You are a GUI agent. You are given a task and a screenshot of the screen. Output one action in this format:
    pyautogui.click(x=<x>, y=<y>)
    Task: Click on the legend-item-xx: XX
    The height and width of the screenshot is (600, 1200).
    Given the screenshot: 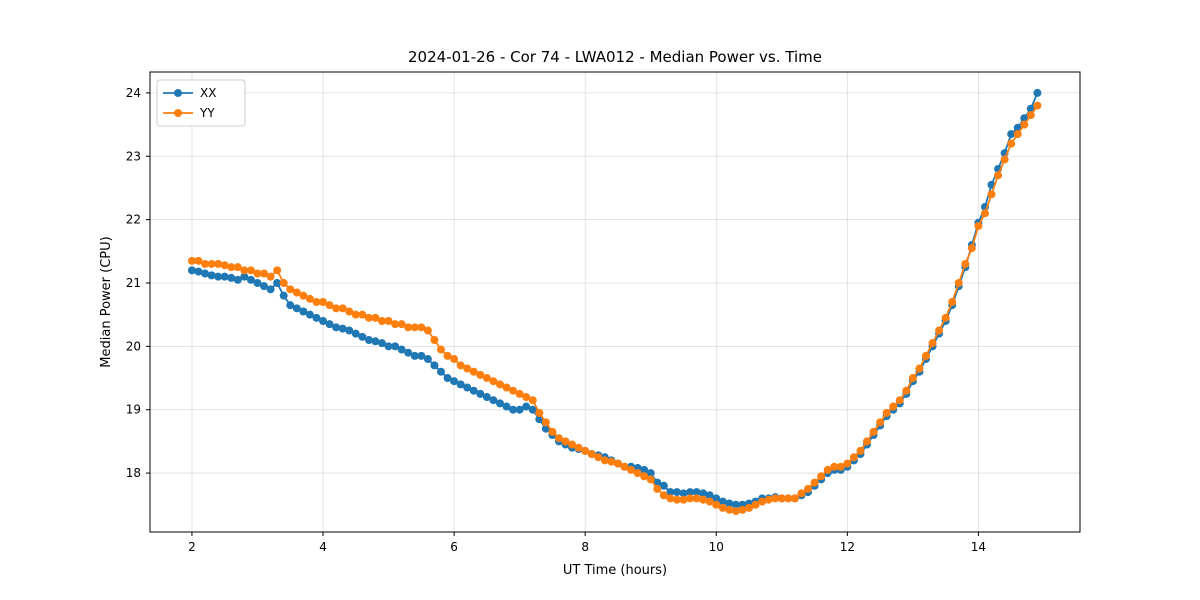 What is the action you would take?
    pyautogui.click(x=189, y=93)
    